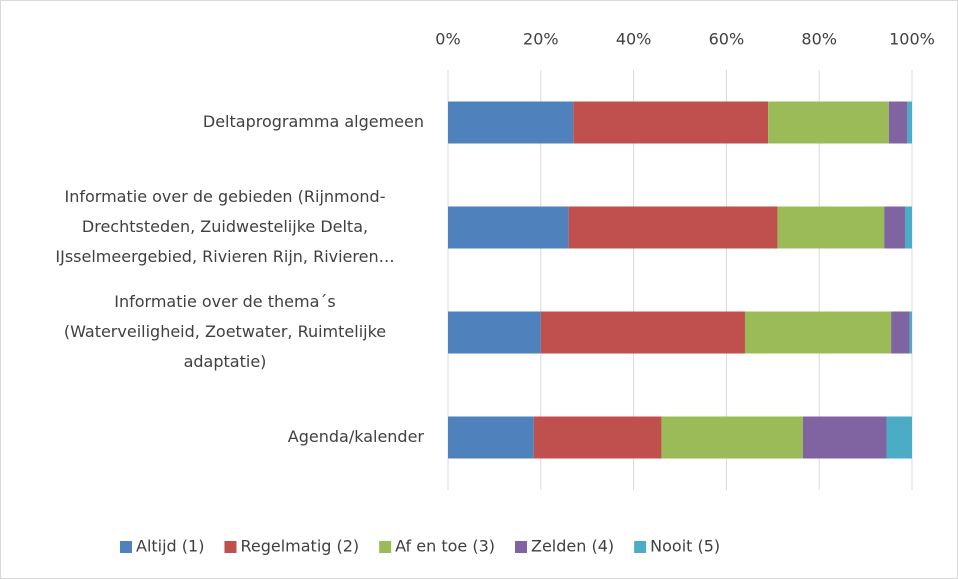 The width and height of the screenshot is (958, 579). Describe the element at coordinates (445, 546) in the screenshot. I see `legend-label: Af en toe (3)` at that location.